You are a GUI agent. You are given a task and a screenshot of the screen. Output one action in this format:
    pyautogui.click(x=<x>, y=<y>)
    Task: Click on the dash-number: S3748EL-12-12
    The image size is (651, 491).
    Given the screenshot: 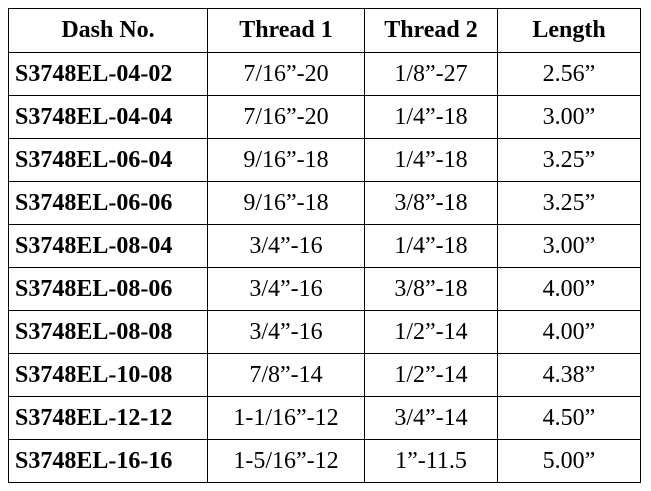 What is the action you would take?
    pyautogui.click(x=108, y=418)
    